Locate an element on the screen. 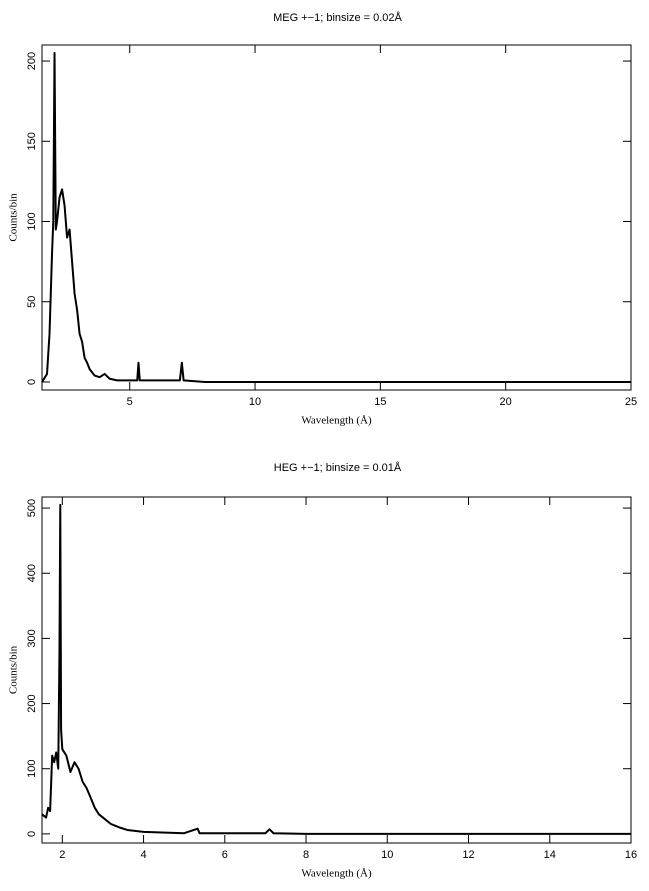 This screenshot has height=891, width=649. y-tick-label: 400 is located at coordinates (32, 573).